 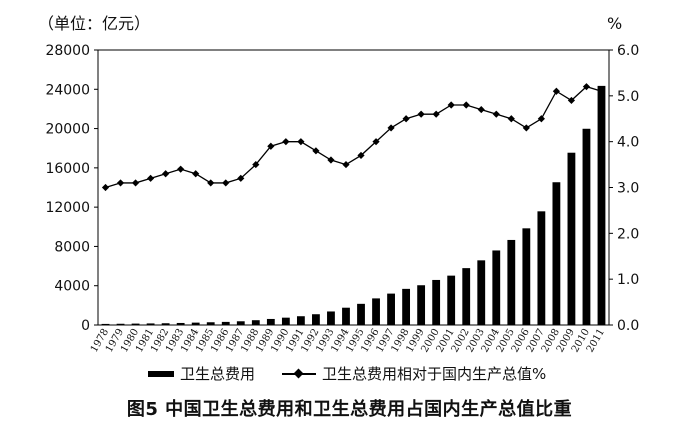 I want to click on left-tick-label: 16000, so click(x=67, y=169).